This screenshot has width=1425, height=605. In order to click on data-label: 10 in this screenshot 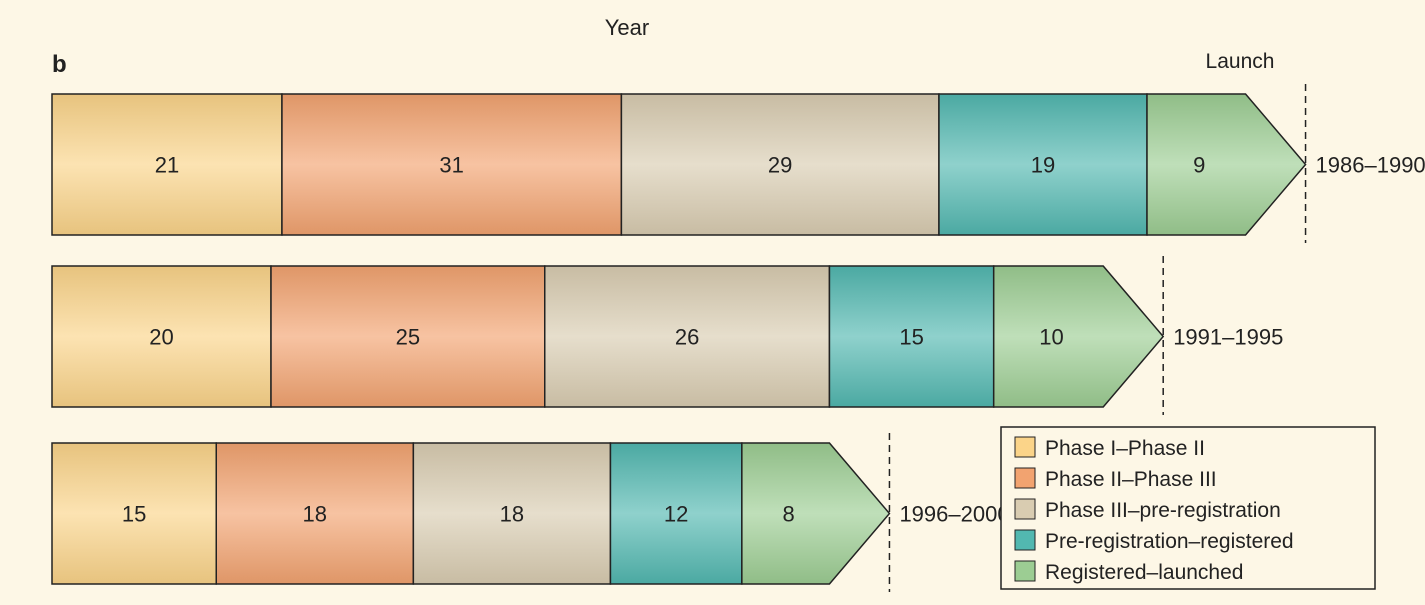, I will do `click(1051, 337)`.